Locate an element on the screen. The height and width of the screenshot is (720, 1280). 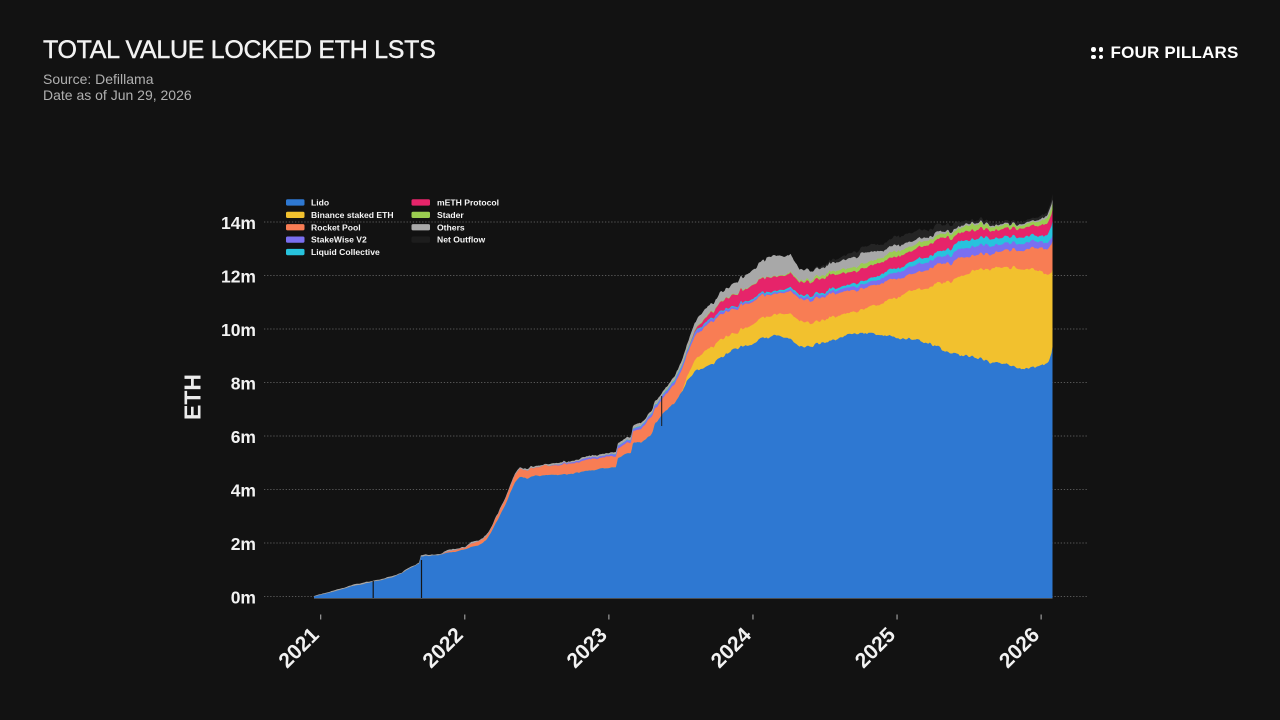
svg-text: Rocket Pool is located at coordinates (336, 227).